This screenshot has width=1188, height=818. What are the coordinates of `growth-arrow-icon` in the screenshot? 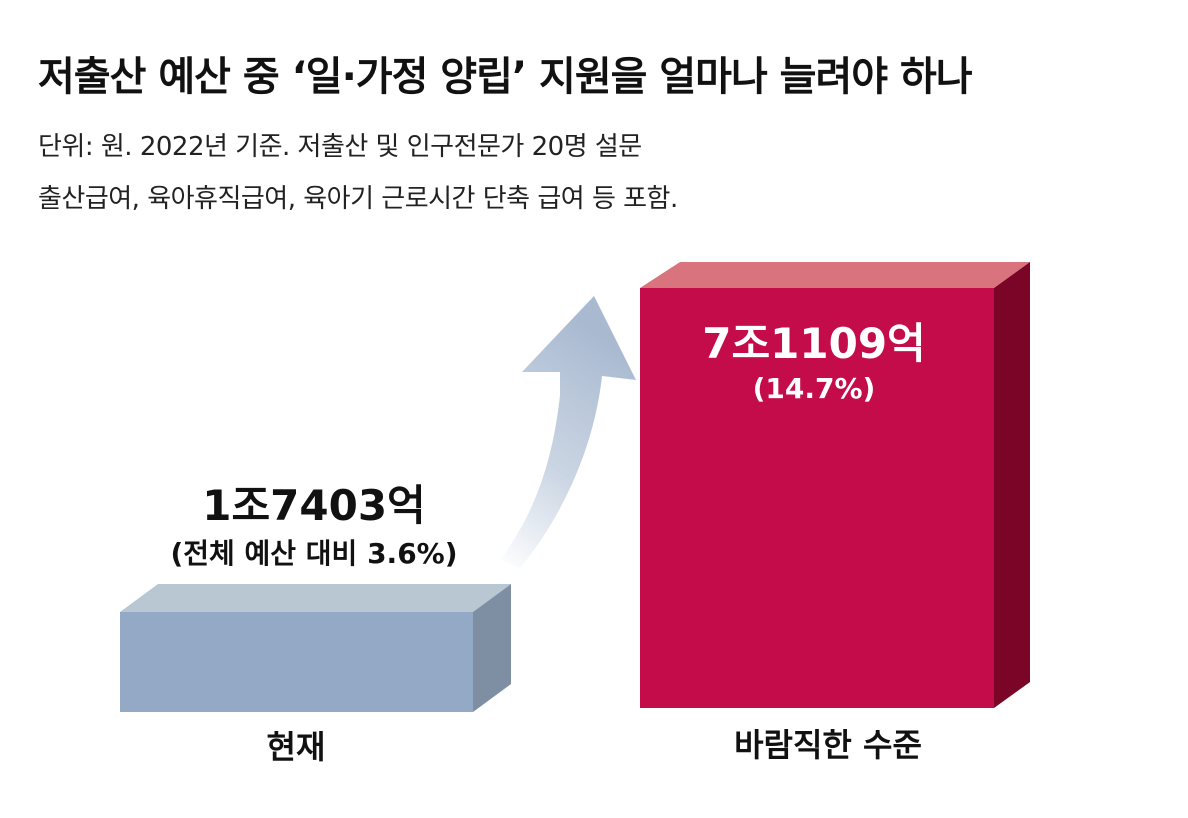 It's located at (568, 432).